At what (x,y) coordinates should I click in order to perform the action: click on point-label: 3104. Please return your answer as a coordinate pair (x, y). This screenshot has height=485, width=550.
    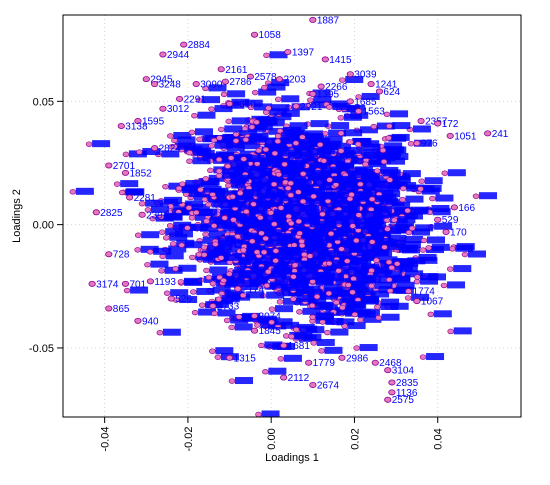
    Looking at the image, I should click on (403, 371).